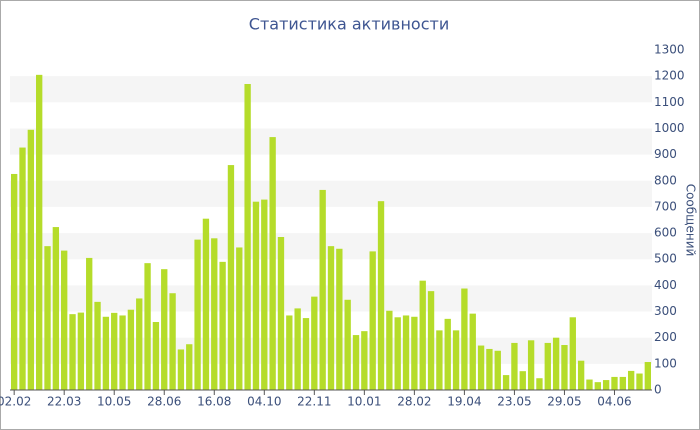 The height and width of the screenshot is (430, 700). Describe the element at coordinates (669, 50) in the screenshot. I see `y-tick-label: 1300` at that location.